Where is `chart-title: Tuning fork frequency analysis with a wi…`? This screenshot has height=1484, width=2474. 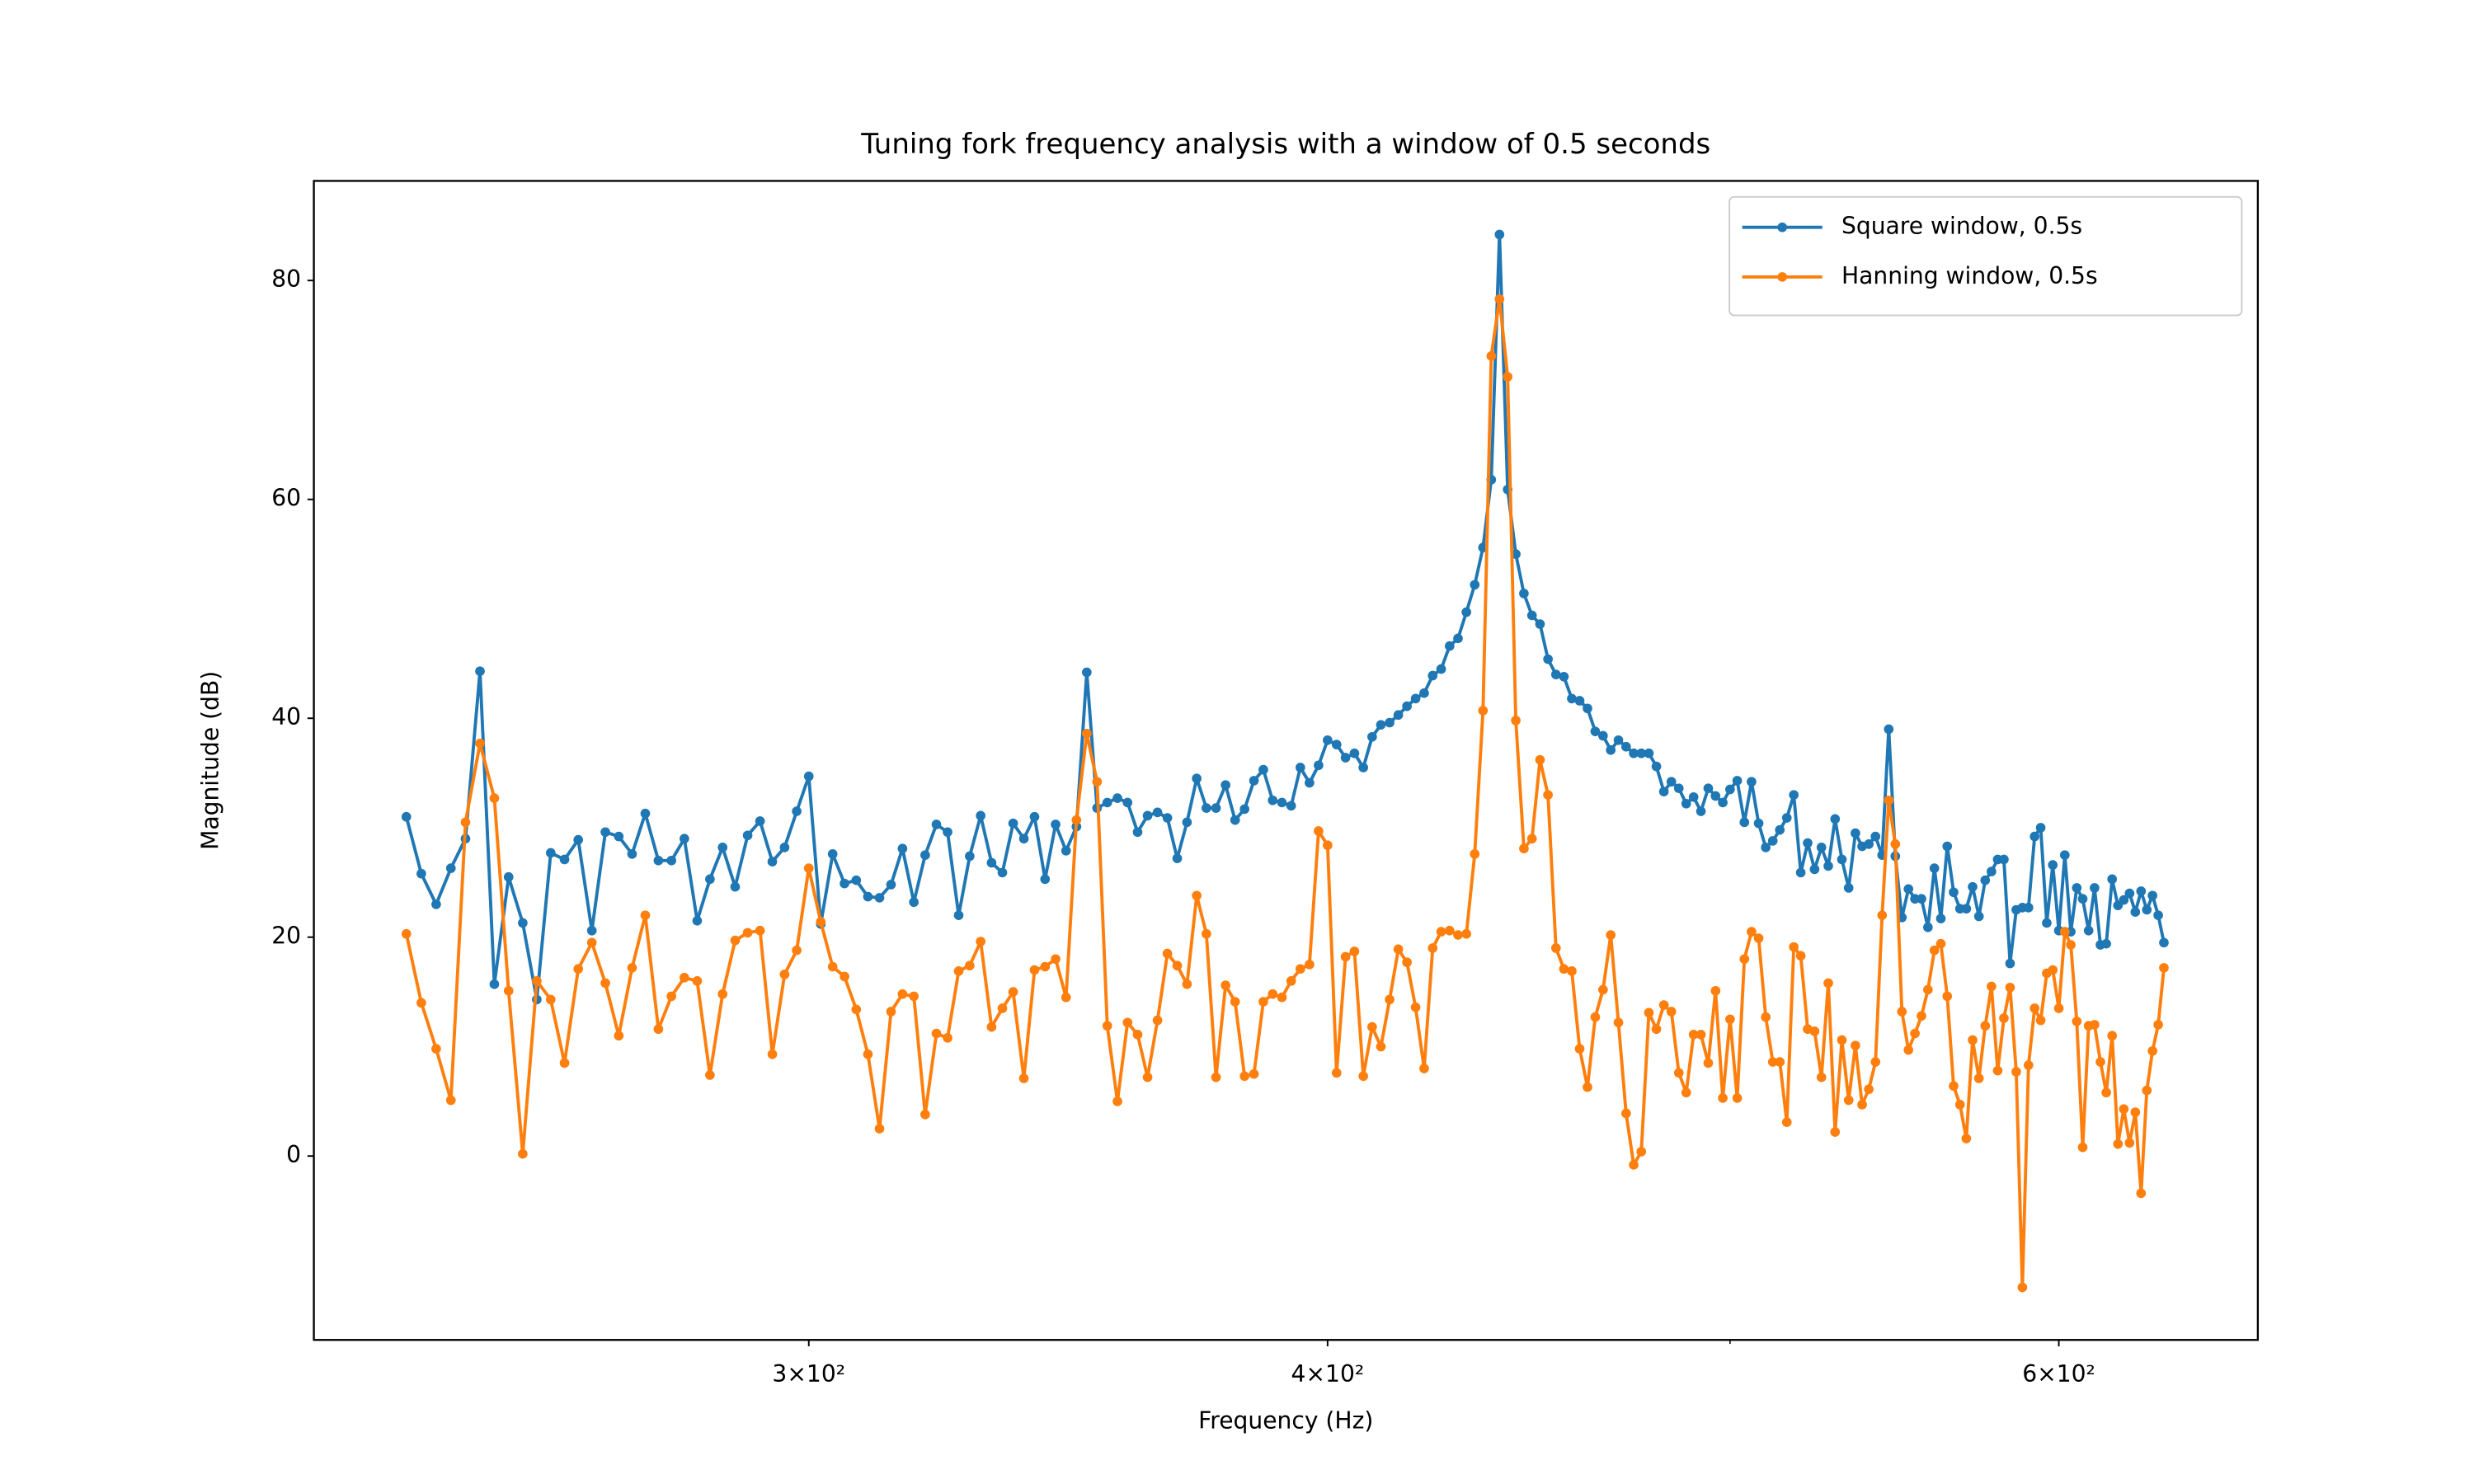
chart-title: Tuning fork frequency analysis with a wi… is located at coordinates (1285, 144).